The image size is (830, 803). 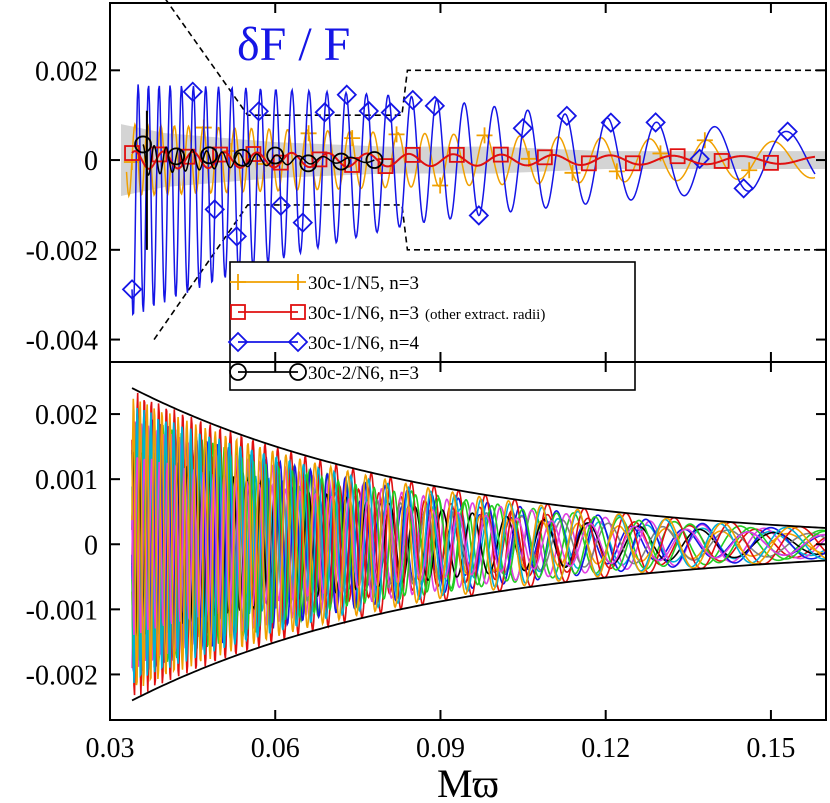 I want to click on y-tick-label: 0.001, so click(x=66, y=480).